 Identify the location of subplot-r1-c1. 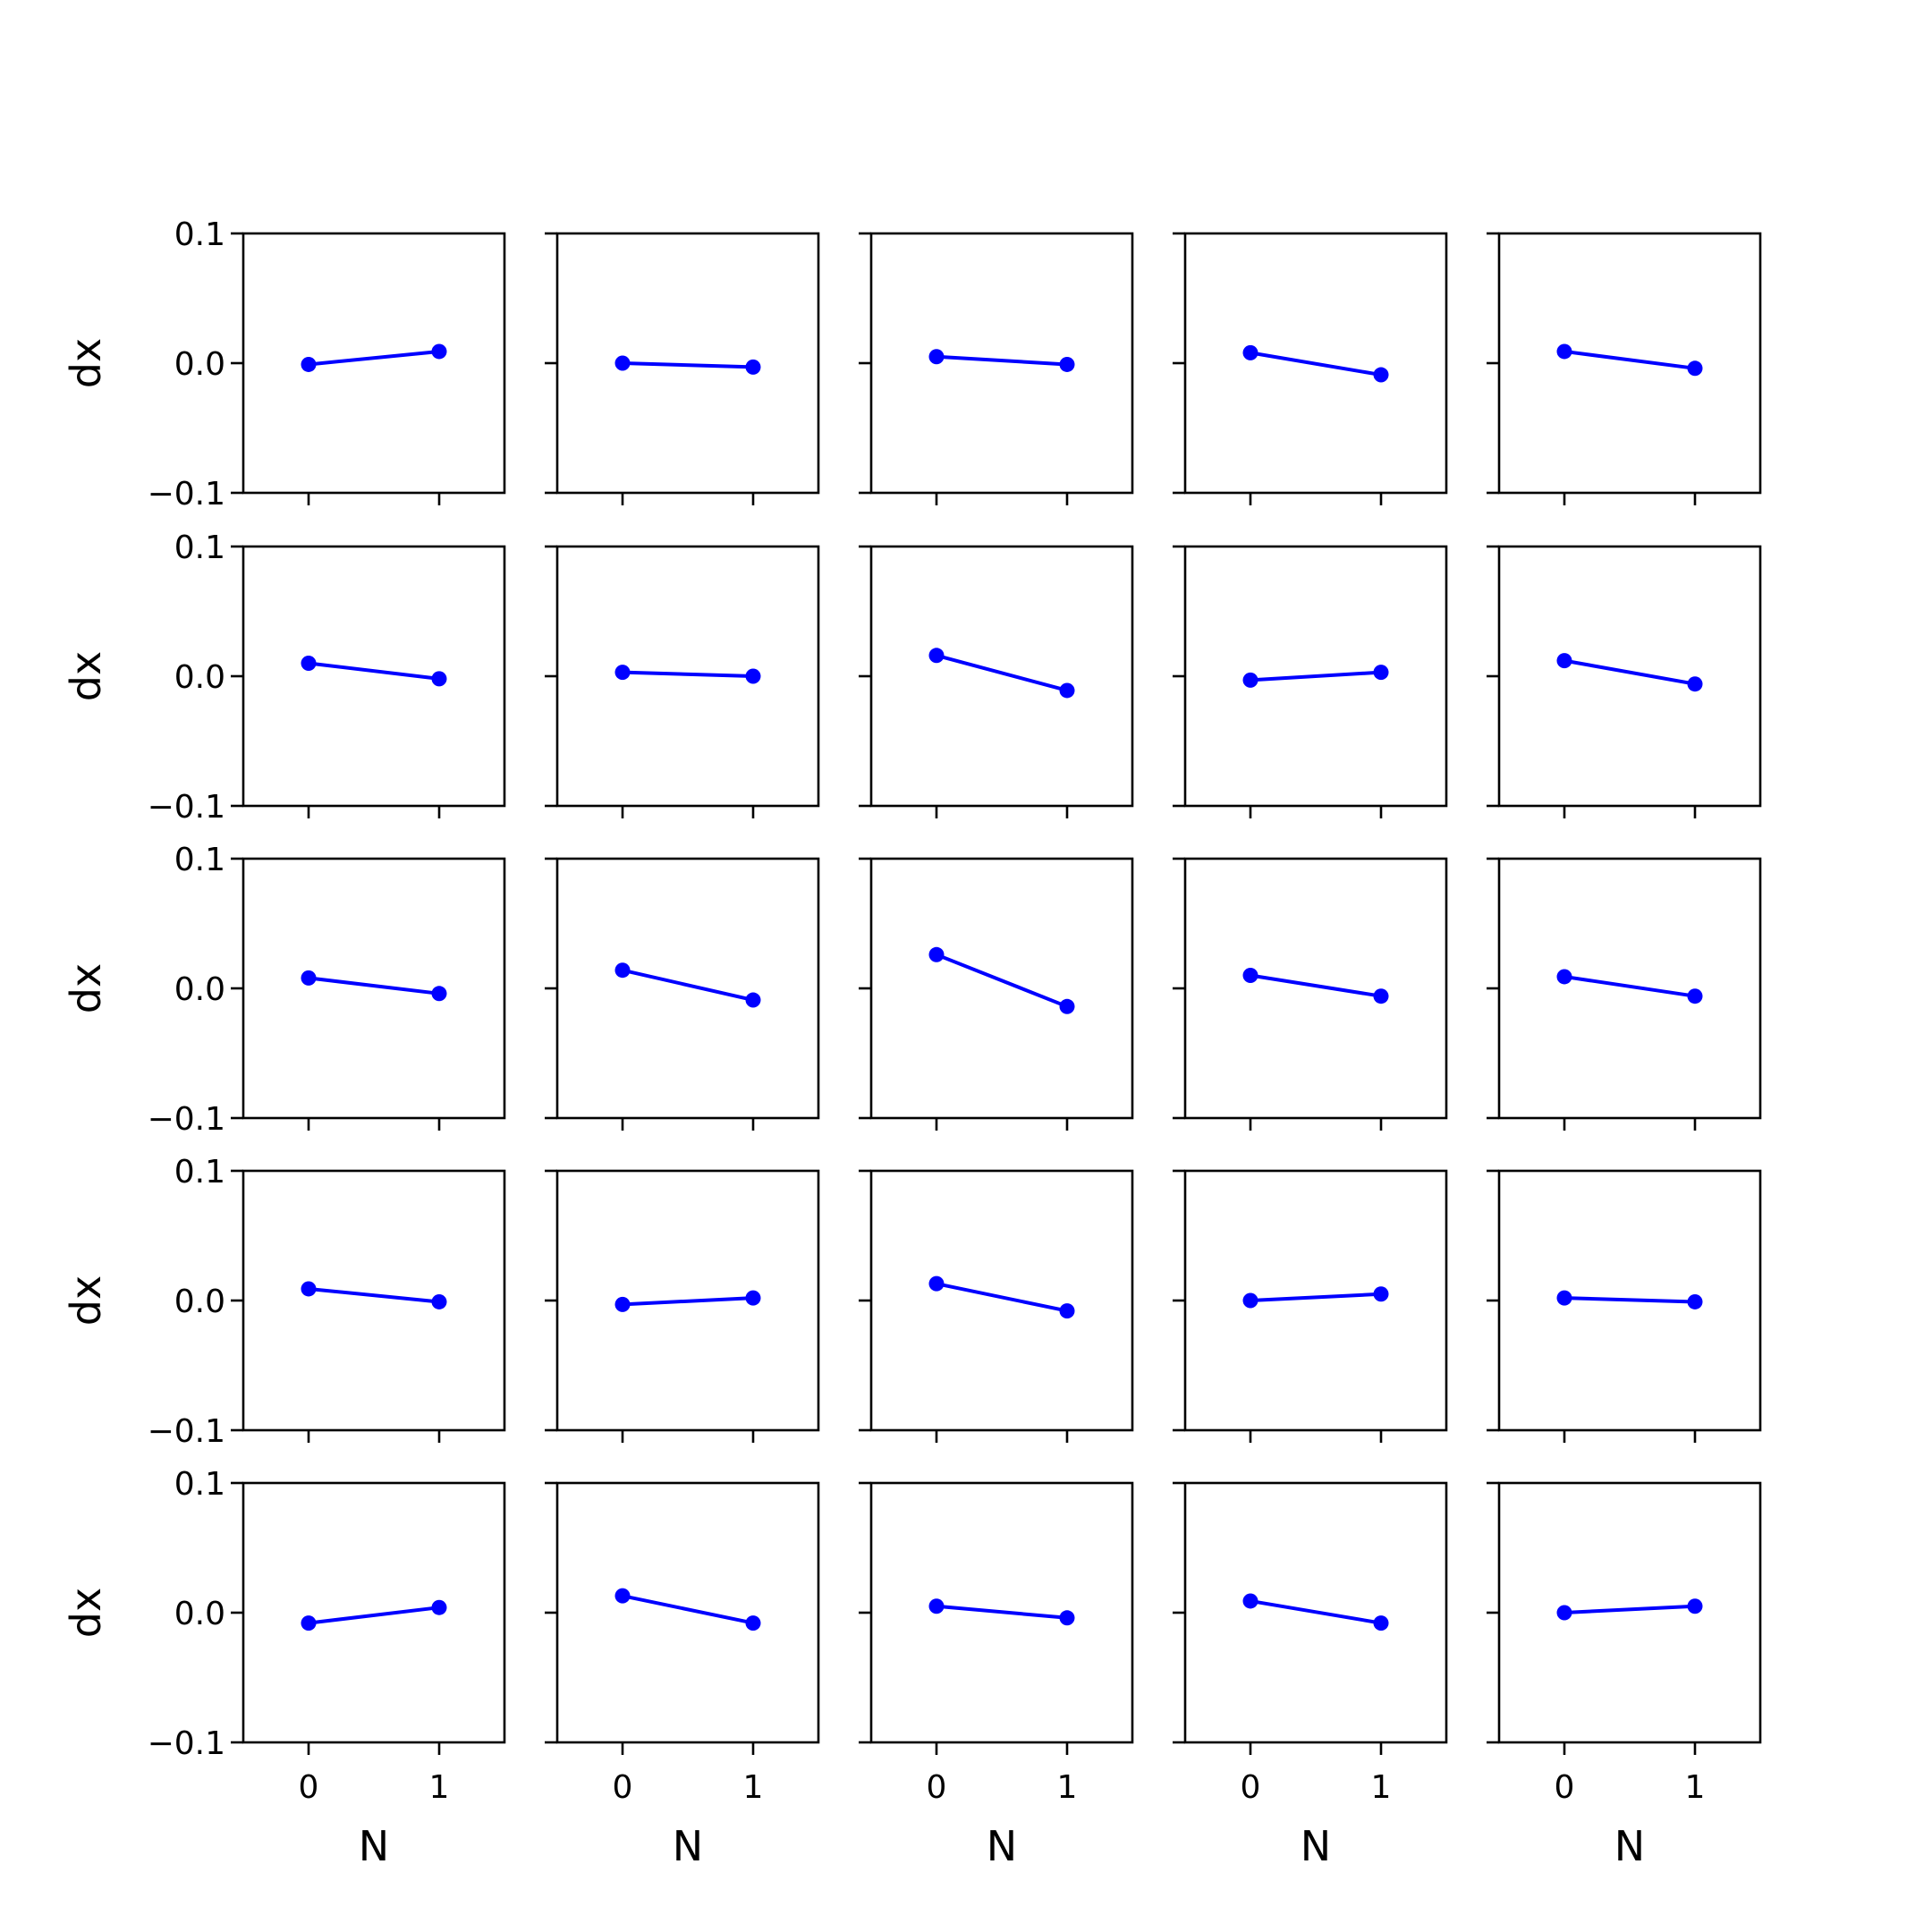
(682, 681).